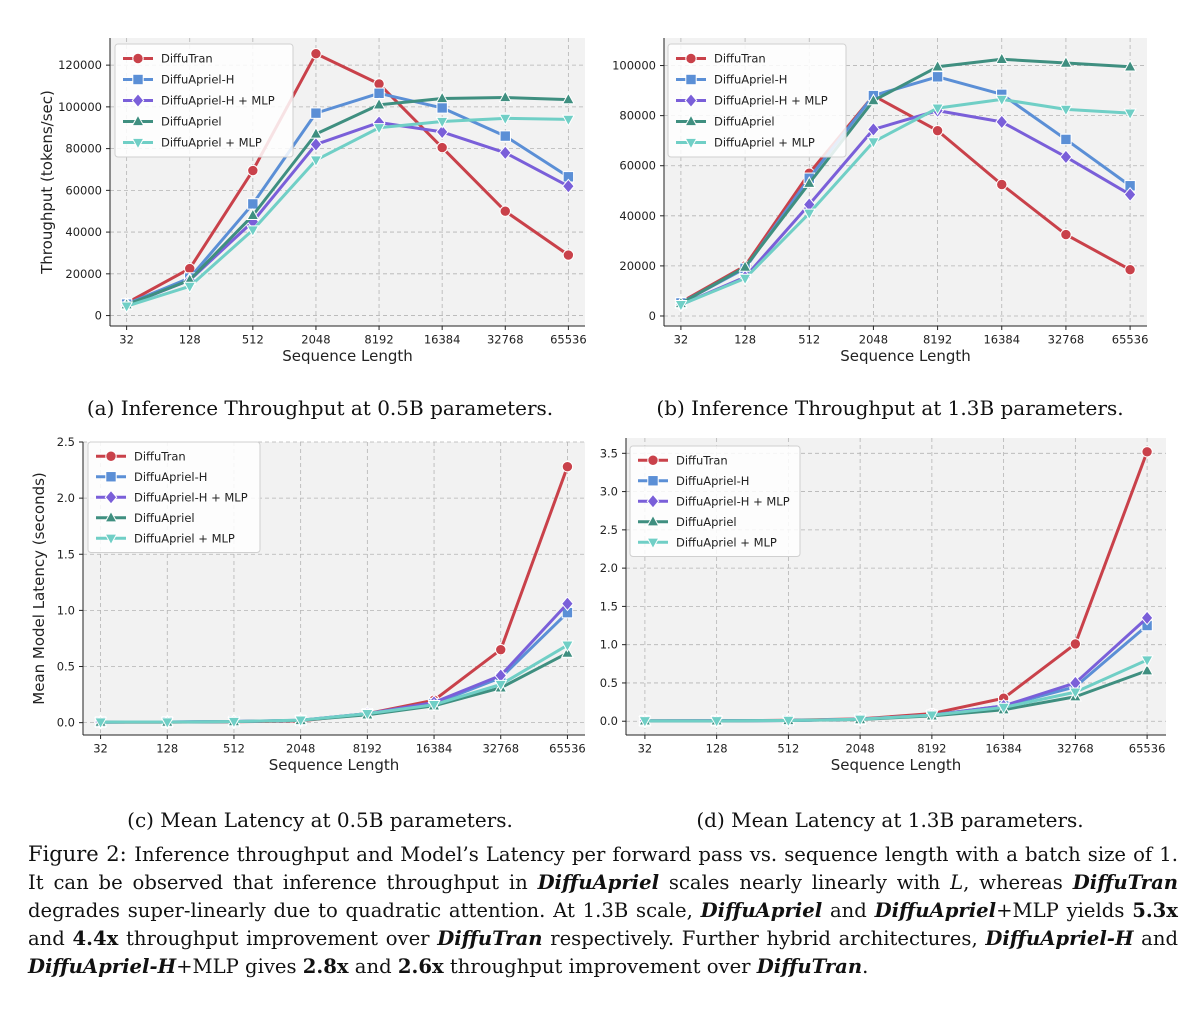 The image size is (1200, 1028). I want to click on legend-label: DiffuApriel-H, so click(750, 80).